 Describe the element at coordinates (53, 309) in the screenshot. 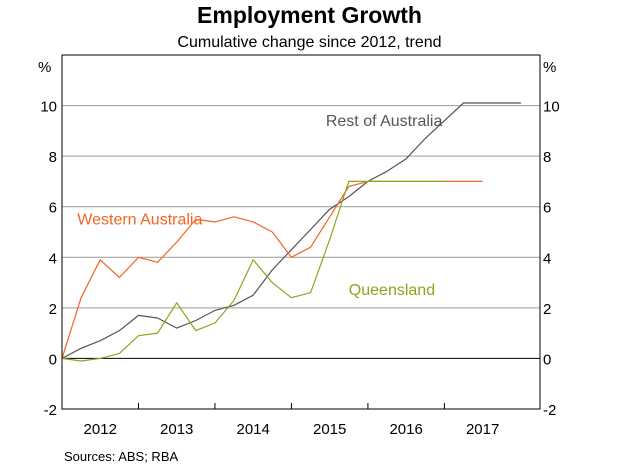

I see `y-tick-label-left: 2` at that location.